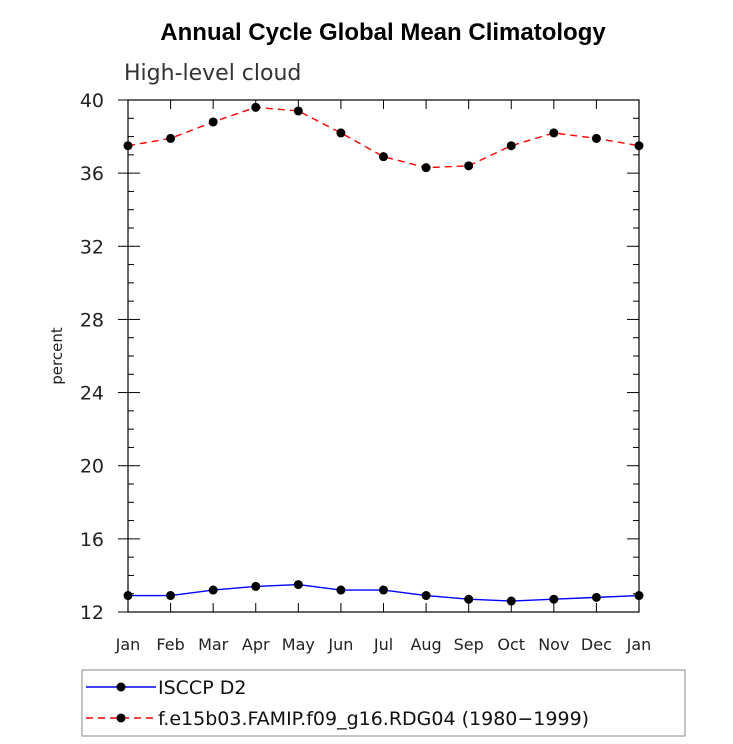 The height and width of the screenshot is (744, 733). I want to click on chart-subtitle: High-level cloud, so click(212, 73).